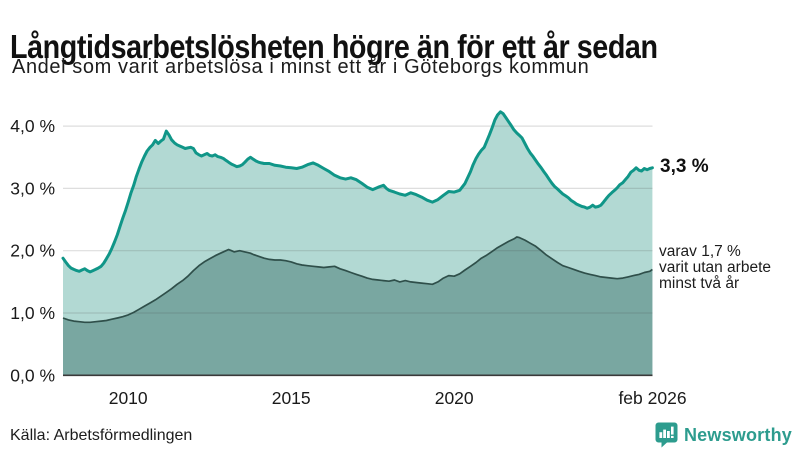 This screenshot has height=450, width=800. I want to click on latest-value-label: 3,3 %, so click(684, 166).